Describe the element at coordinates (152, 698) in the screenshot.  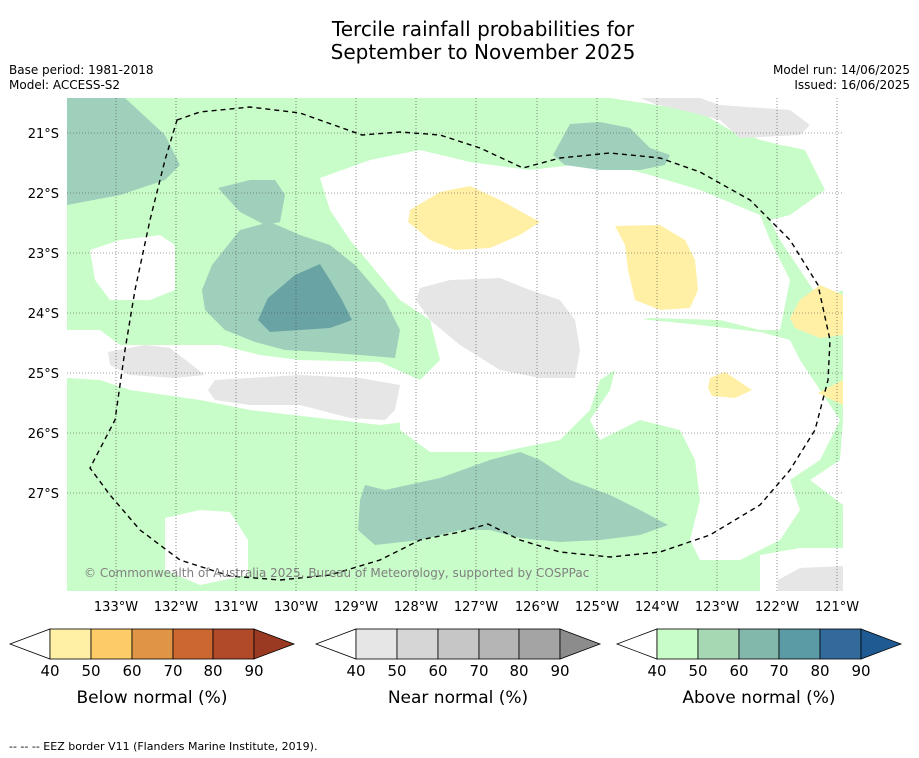
I see `colorbar-below-label: Below normal (%)` at that location.